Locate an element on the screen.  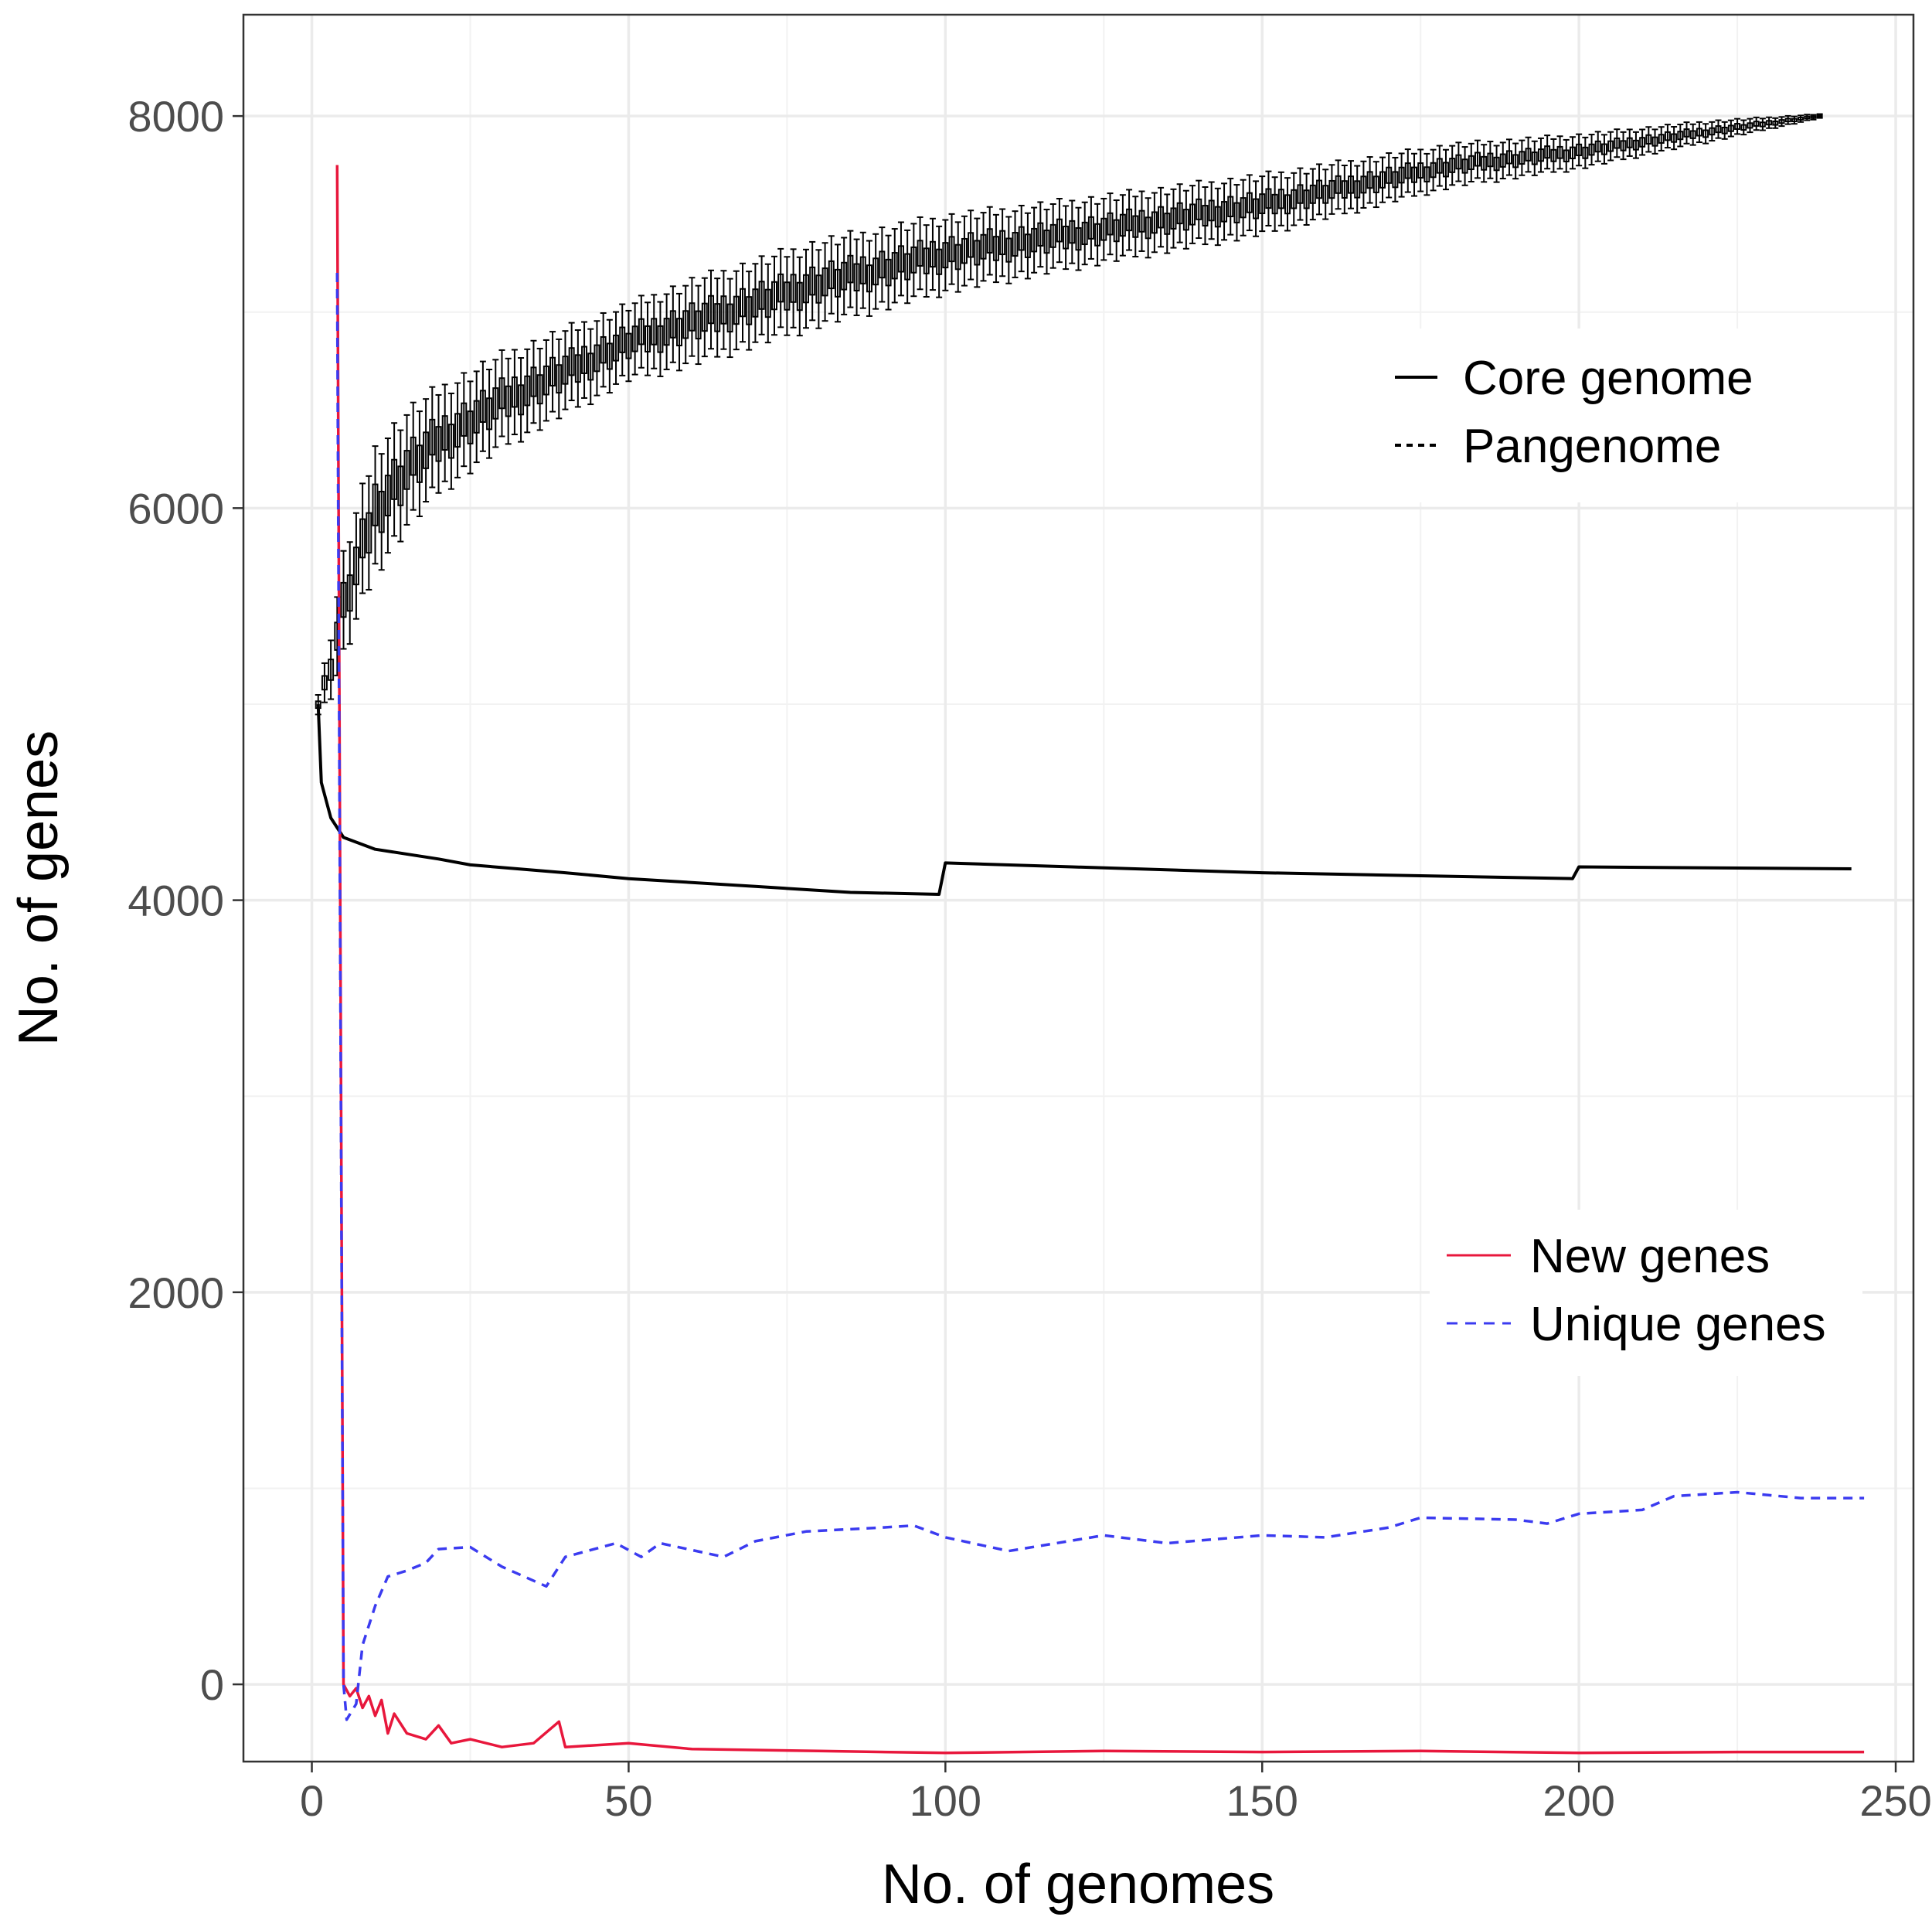
legend-label-new-genes: New genes is located at coordinates (1650, 1256).